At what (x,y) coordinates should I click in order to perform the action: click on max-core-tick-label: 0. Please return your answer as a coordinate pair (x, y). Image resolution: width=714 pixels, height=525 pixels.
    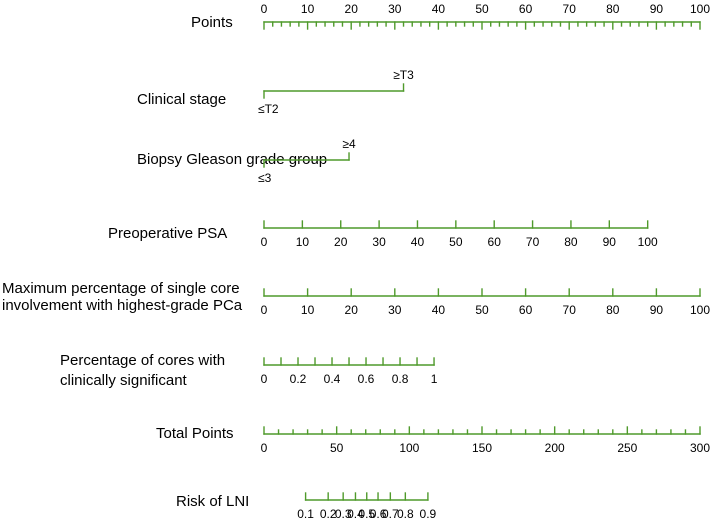
    Looking at the image, I should click on (264, 310).